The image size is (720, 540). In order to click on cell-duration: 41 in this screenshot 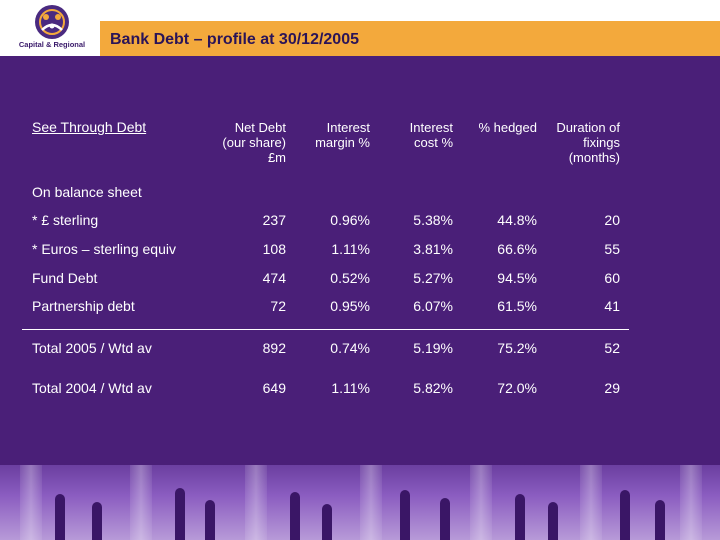, I will do `click(612, 306)`.